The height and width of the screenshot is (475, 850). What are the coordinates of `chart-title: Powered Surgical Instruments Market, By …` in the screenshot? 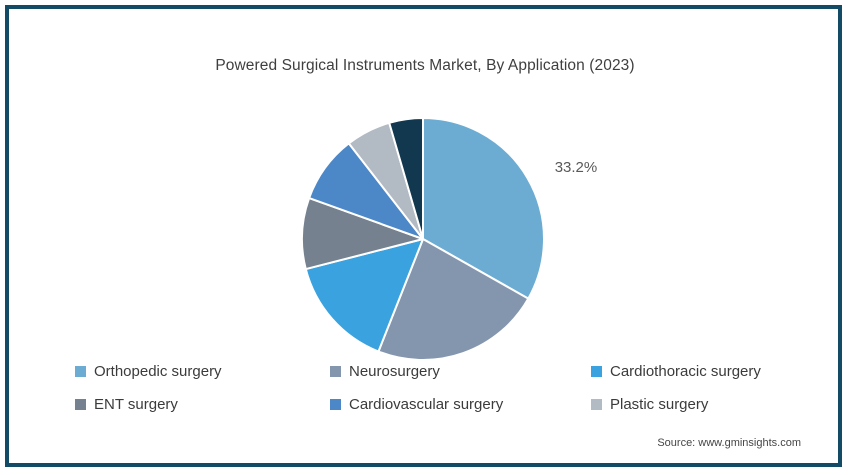 It's located at (425, 65).